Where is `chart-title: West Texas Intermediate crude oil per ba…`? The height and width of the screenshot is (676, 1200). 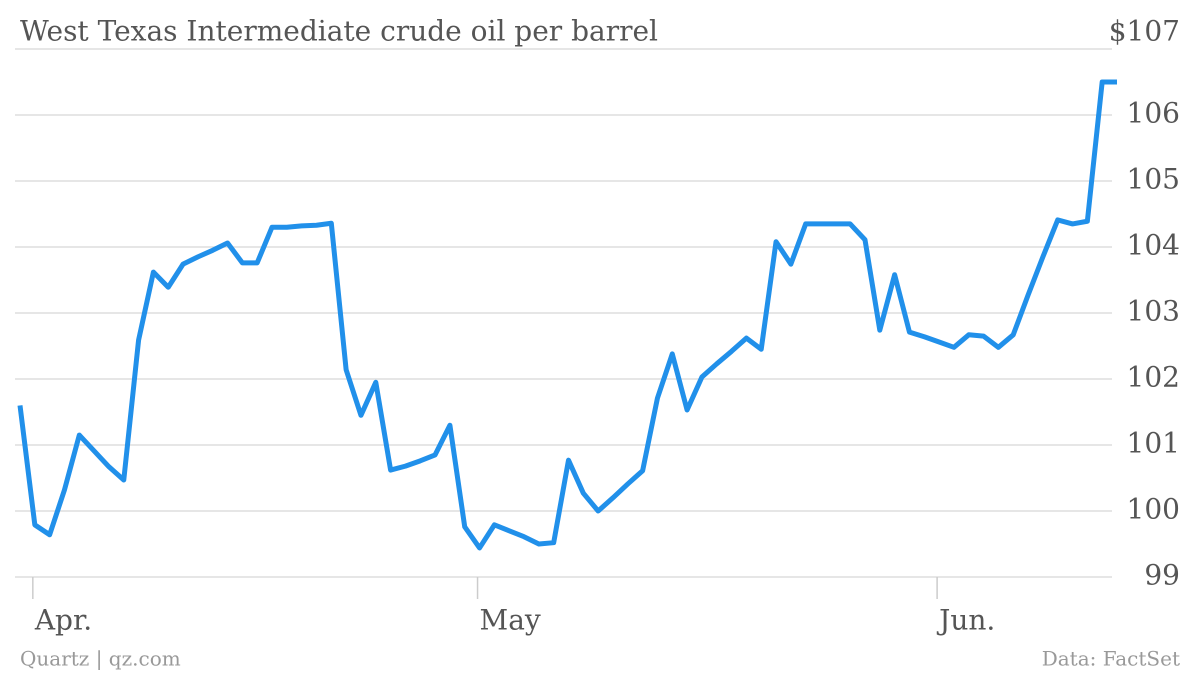 chart-title: West Texas Intermediate crude oil per ba… is located at coordinates (339, 31).